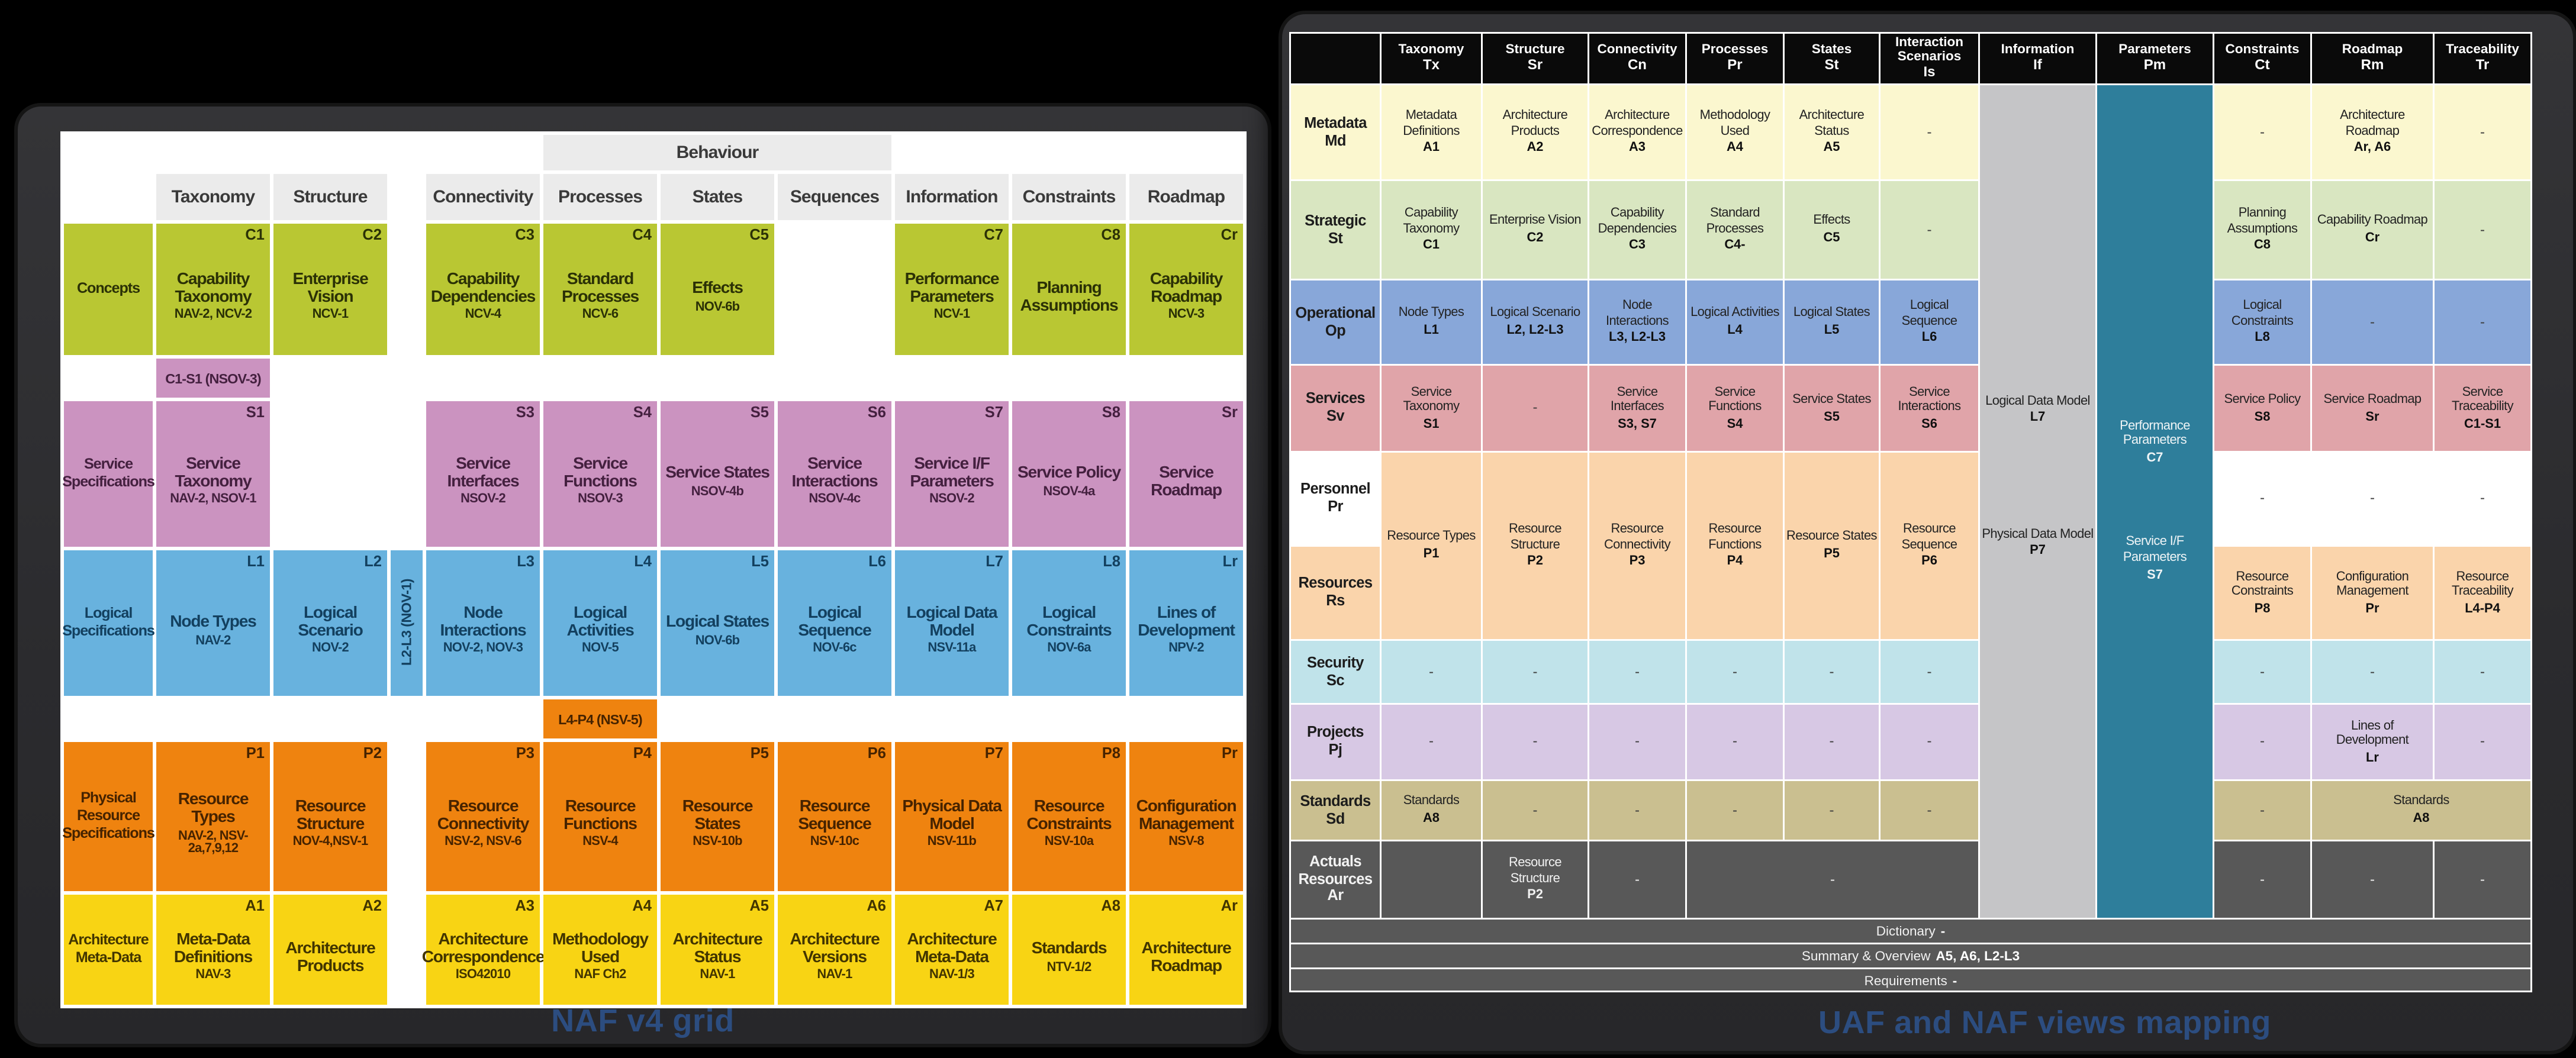 The image size is (2576, 1058). Describe the element at coordinates (642, 234) in the screenshot. I see `cell-code: C4` at that location.